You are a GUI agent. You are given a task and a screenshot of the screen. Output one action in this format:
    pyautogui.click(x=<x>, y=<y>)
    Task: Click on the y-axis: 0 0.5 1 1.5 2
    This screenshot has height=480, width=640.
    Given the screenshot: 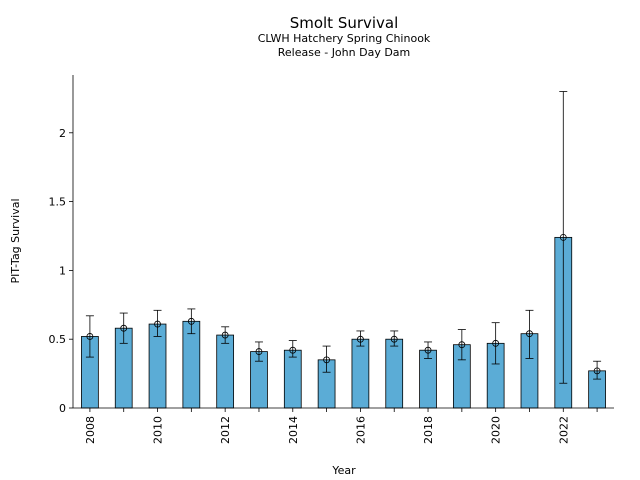 What is the action you would take?
    pyautogui.click(x=61, y=245)
    